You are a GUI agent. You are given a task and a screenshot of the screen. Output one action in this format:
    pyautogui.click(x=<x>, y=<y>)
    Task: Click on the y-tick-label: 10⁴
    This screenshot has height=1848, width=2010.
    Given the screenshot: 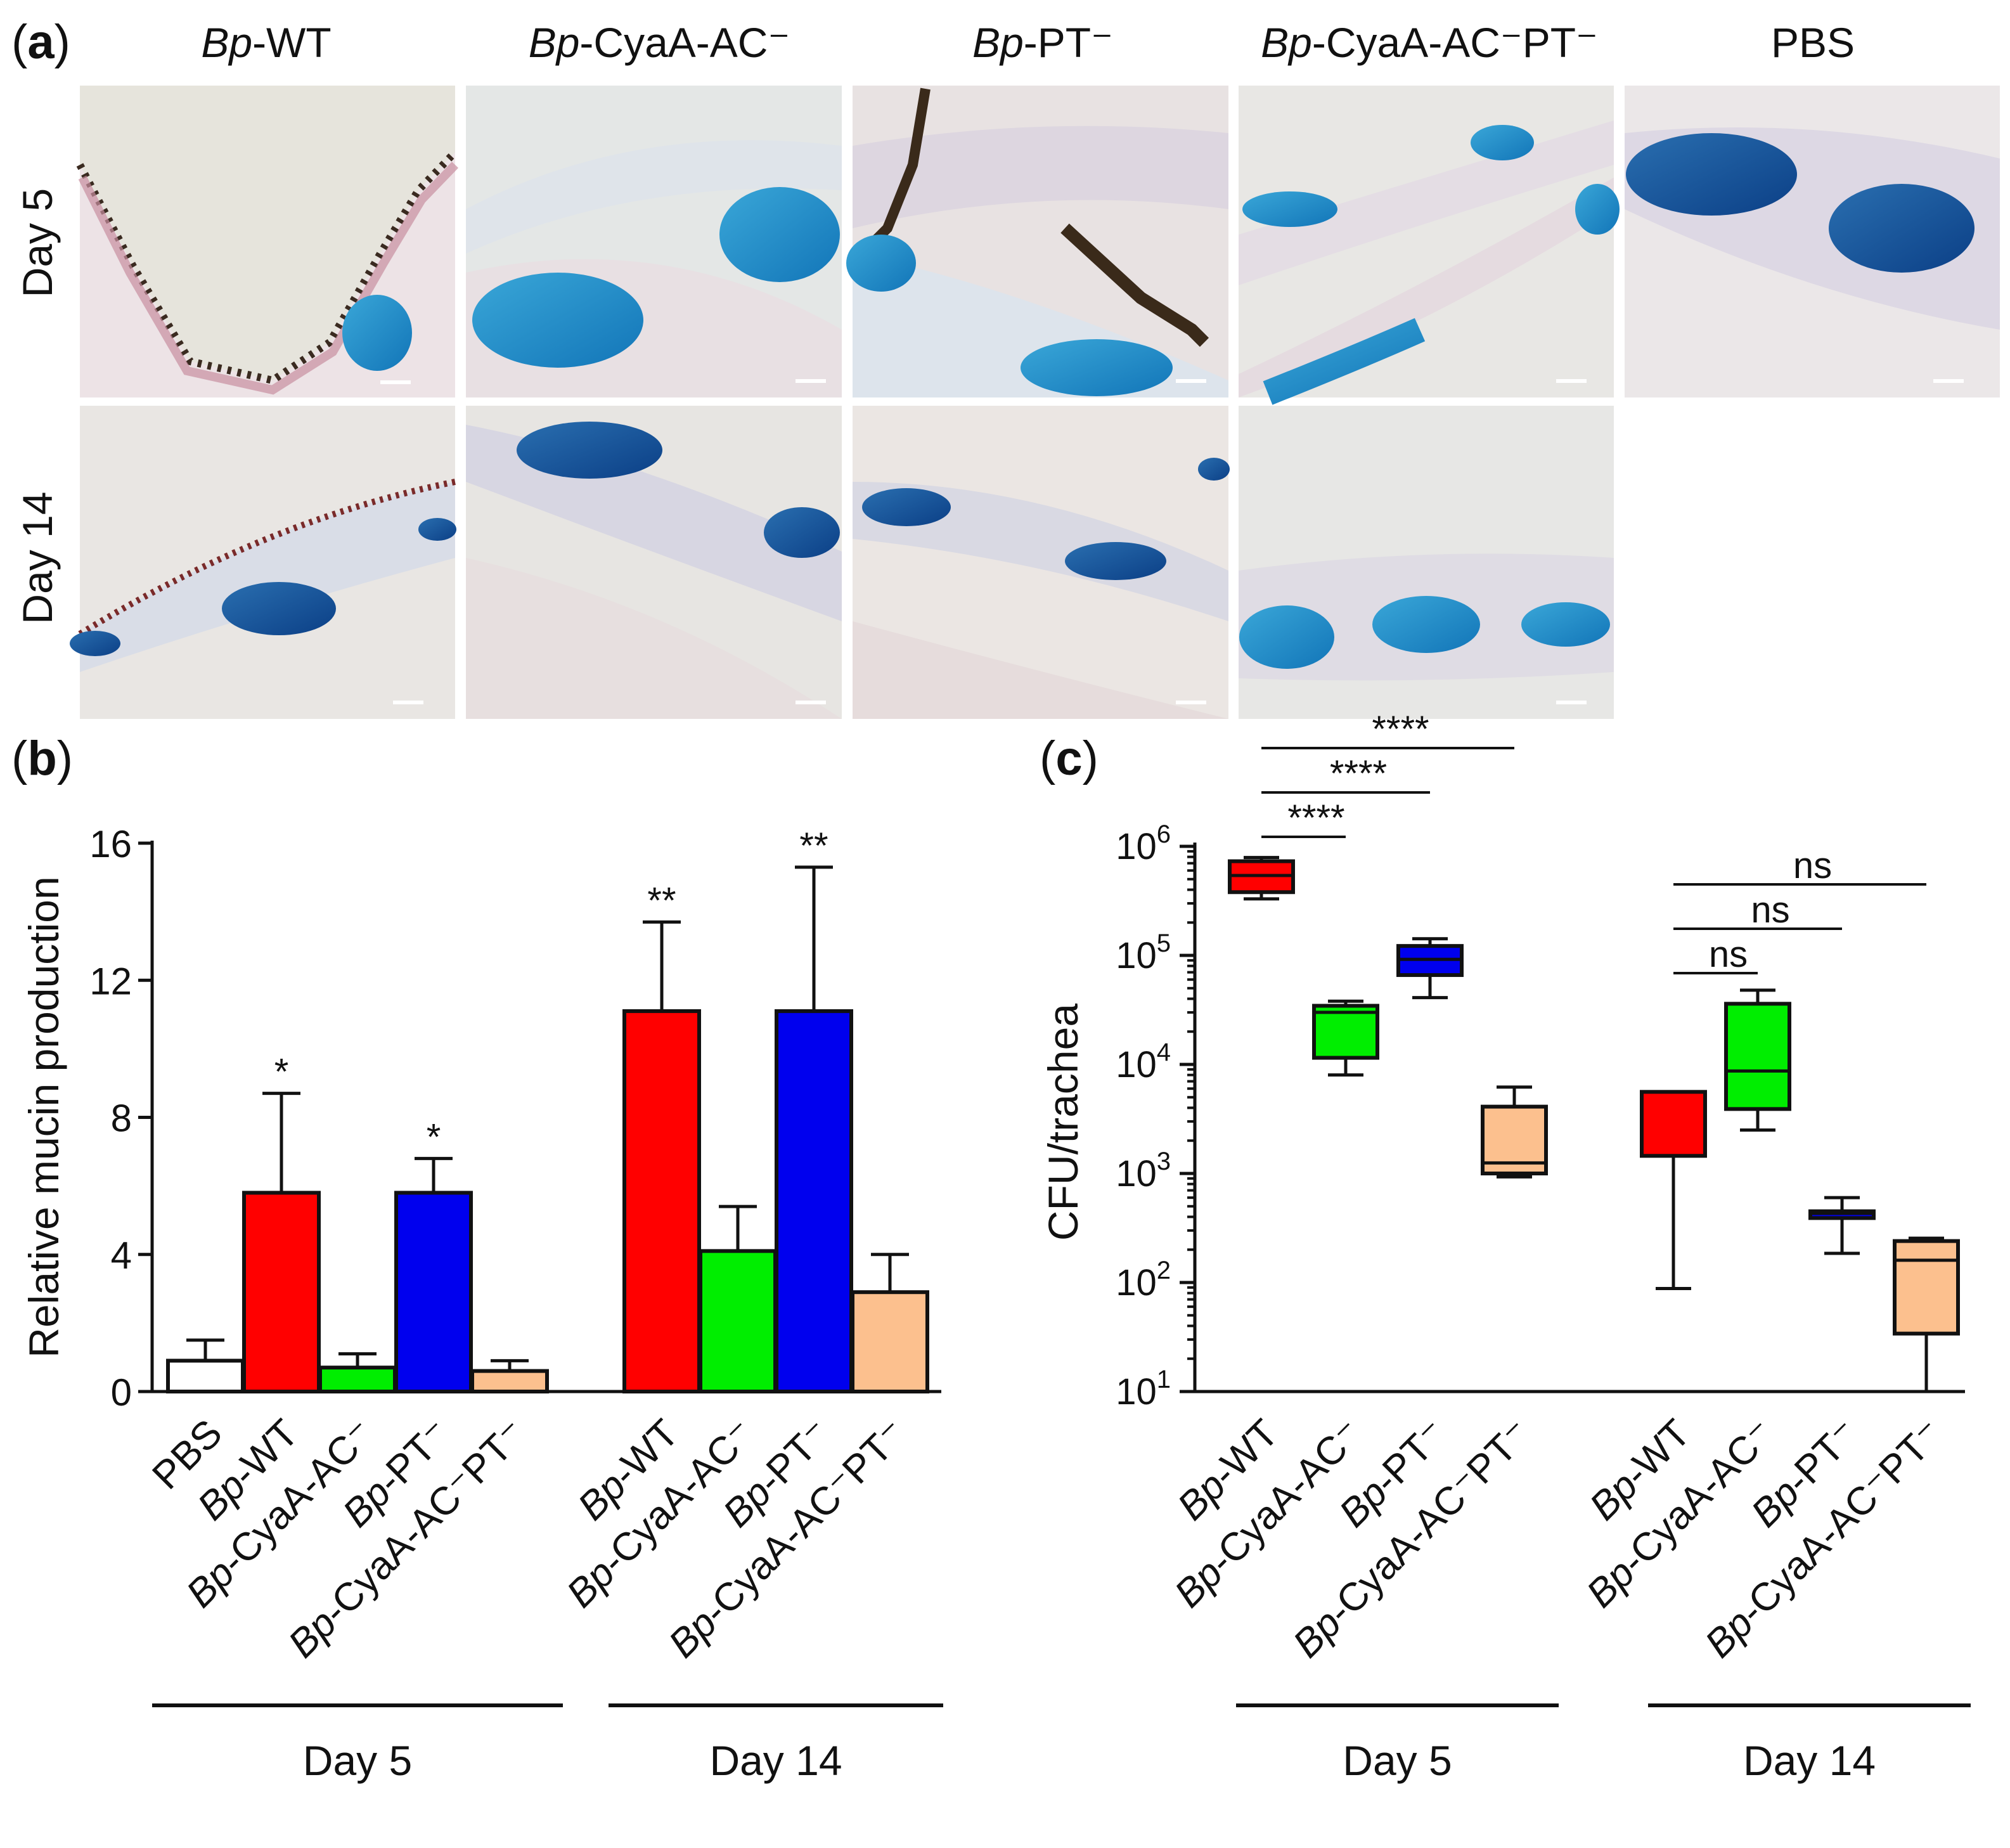 What is the action you would take?
    pyautogui.click(x=1143, y=1061)
    